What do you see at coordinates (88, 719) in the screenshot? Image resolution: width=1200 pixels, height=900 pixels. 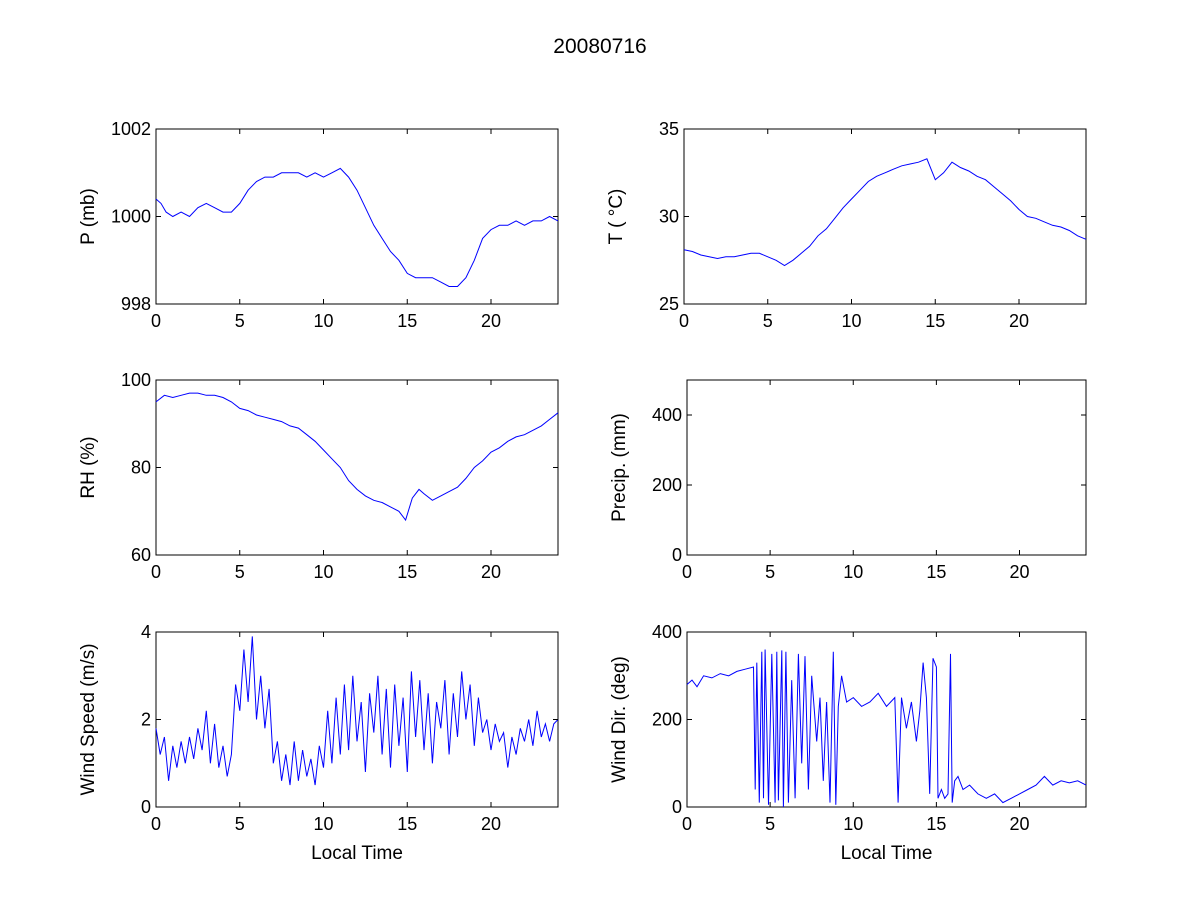 I see `y-axis-label: Wind Speed (m/s)` at bounding box center [88, 719].